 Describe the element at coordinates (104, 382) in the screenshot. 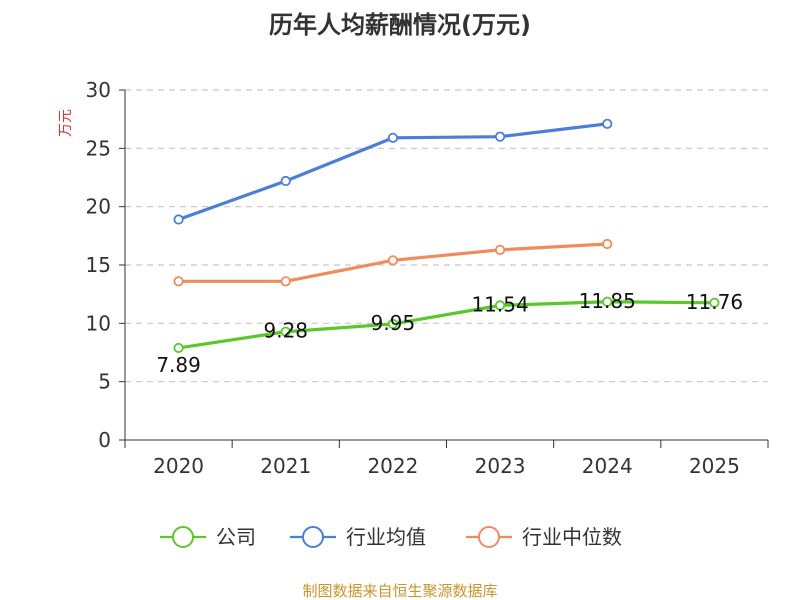

I see `y-tick-label-5: 5` at that location.